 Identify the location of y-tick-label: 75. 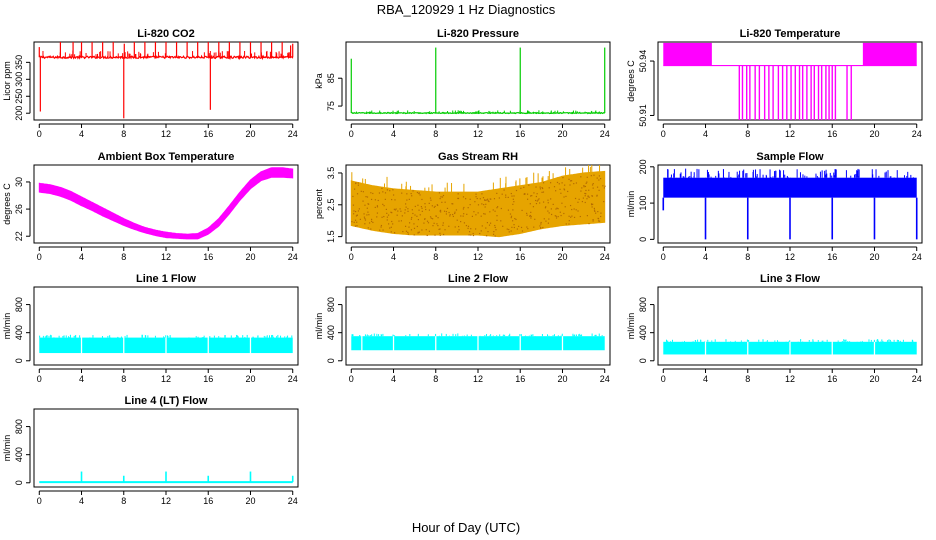
(331, 106).